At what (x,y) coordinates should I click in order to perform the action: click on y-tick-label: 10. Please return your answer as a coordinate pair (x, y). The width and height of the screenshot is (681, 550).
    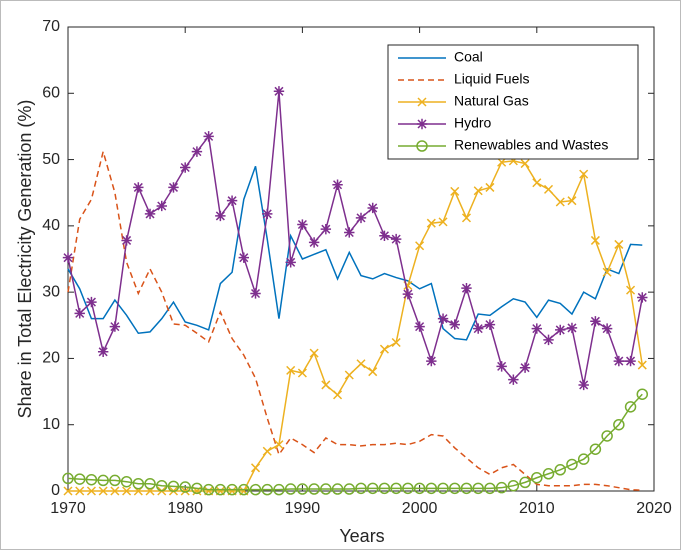
    Looking at the image, I should click on (51, 424).